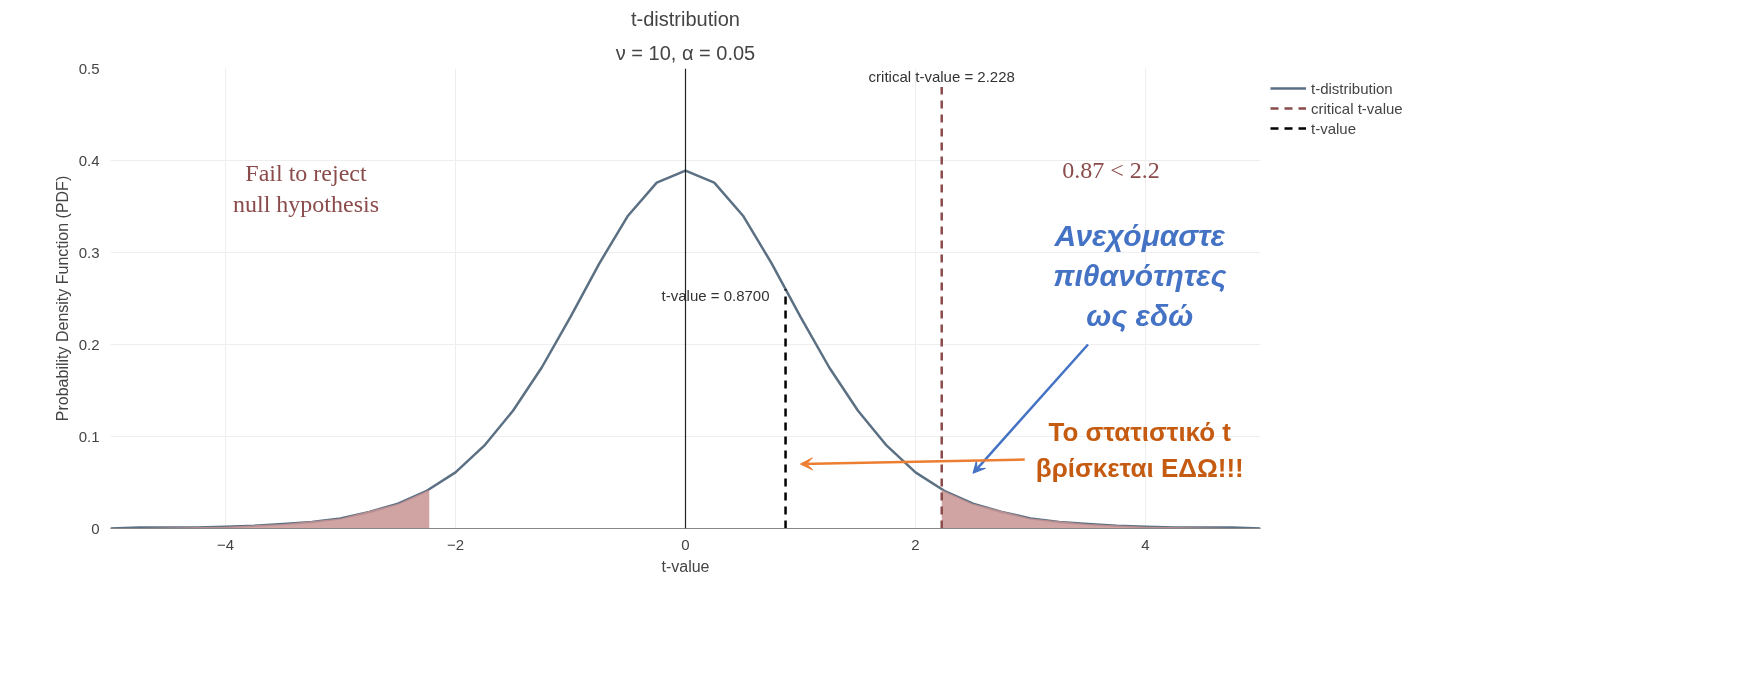 The height and width of the screenshot is (699, 1763). What do you see at coordinates (685, 18) in the screenshot?
I see `chart-title: t-distribution` at bounding box center [685, 18].